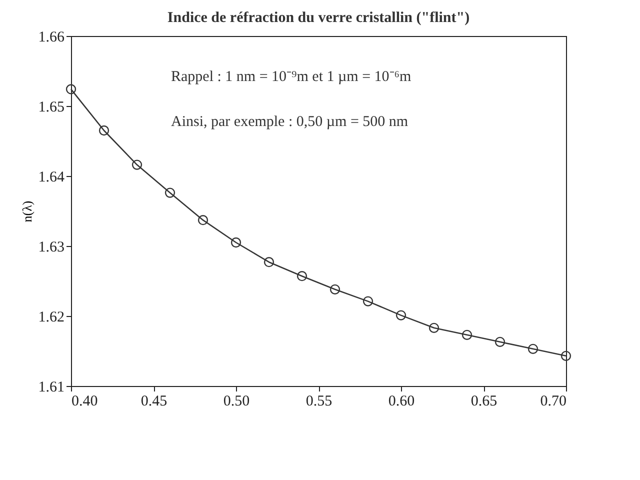 The height and width of the screenshot is (480, 640). I want to click on x-tick-label: 0.70, so click(553, 402).